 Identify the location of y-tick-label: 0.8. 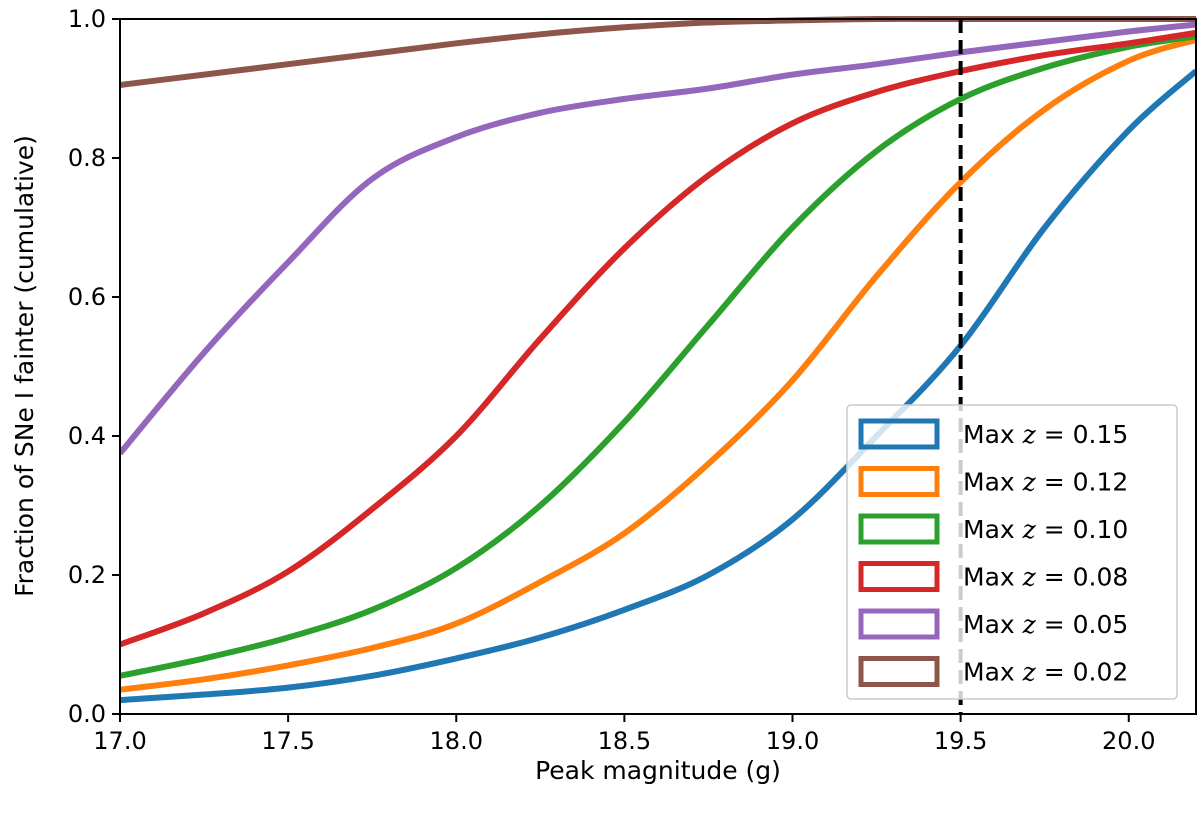
(87, 158).